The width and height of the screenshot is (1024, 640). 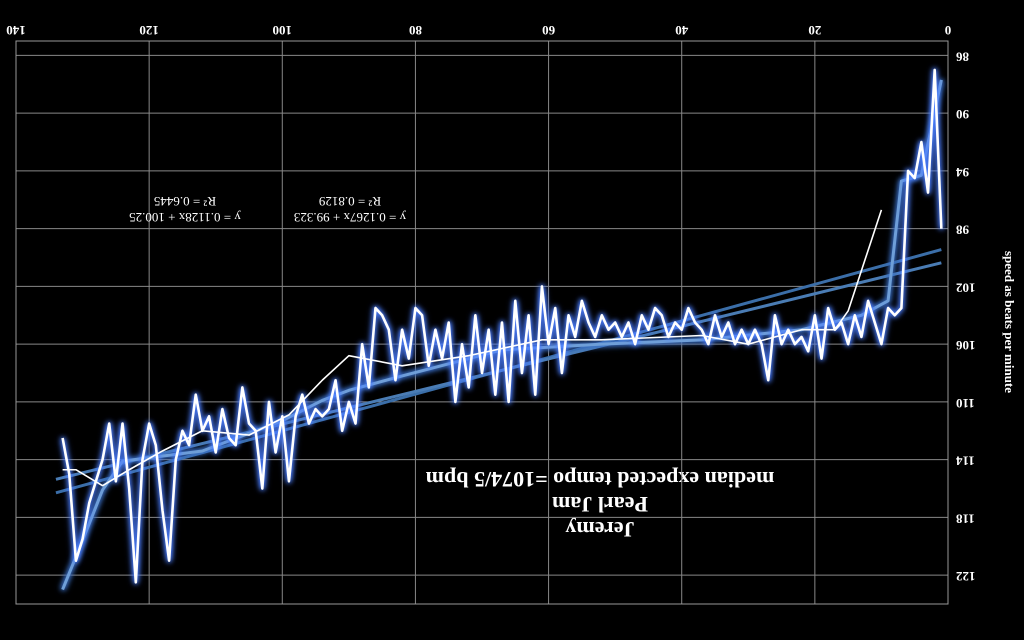 What do you see at coordinates (965, 461) in the screenshot?
I see `y-tick-label: 114` at bounding box center [965, 461].